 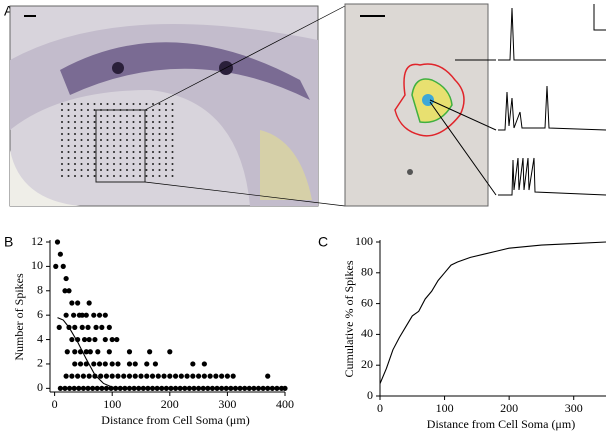 I want to click on y-tick-label: 60, so click(x=367, y=302).